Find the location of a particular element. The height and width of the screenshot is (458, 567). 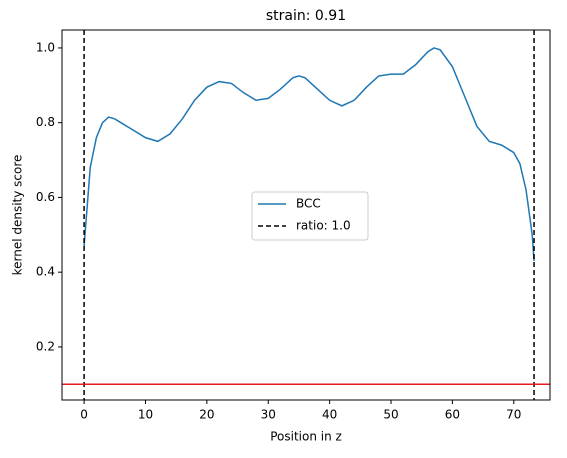

legend-label: BCC is located at coordinates (308, 204).